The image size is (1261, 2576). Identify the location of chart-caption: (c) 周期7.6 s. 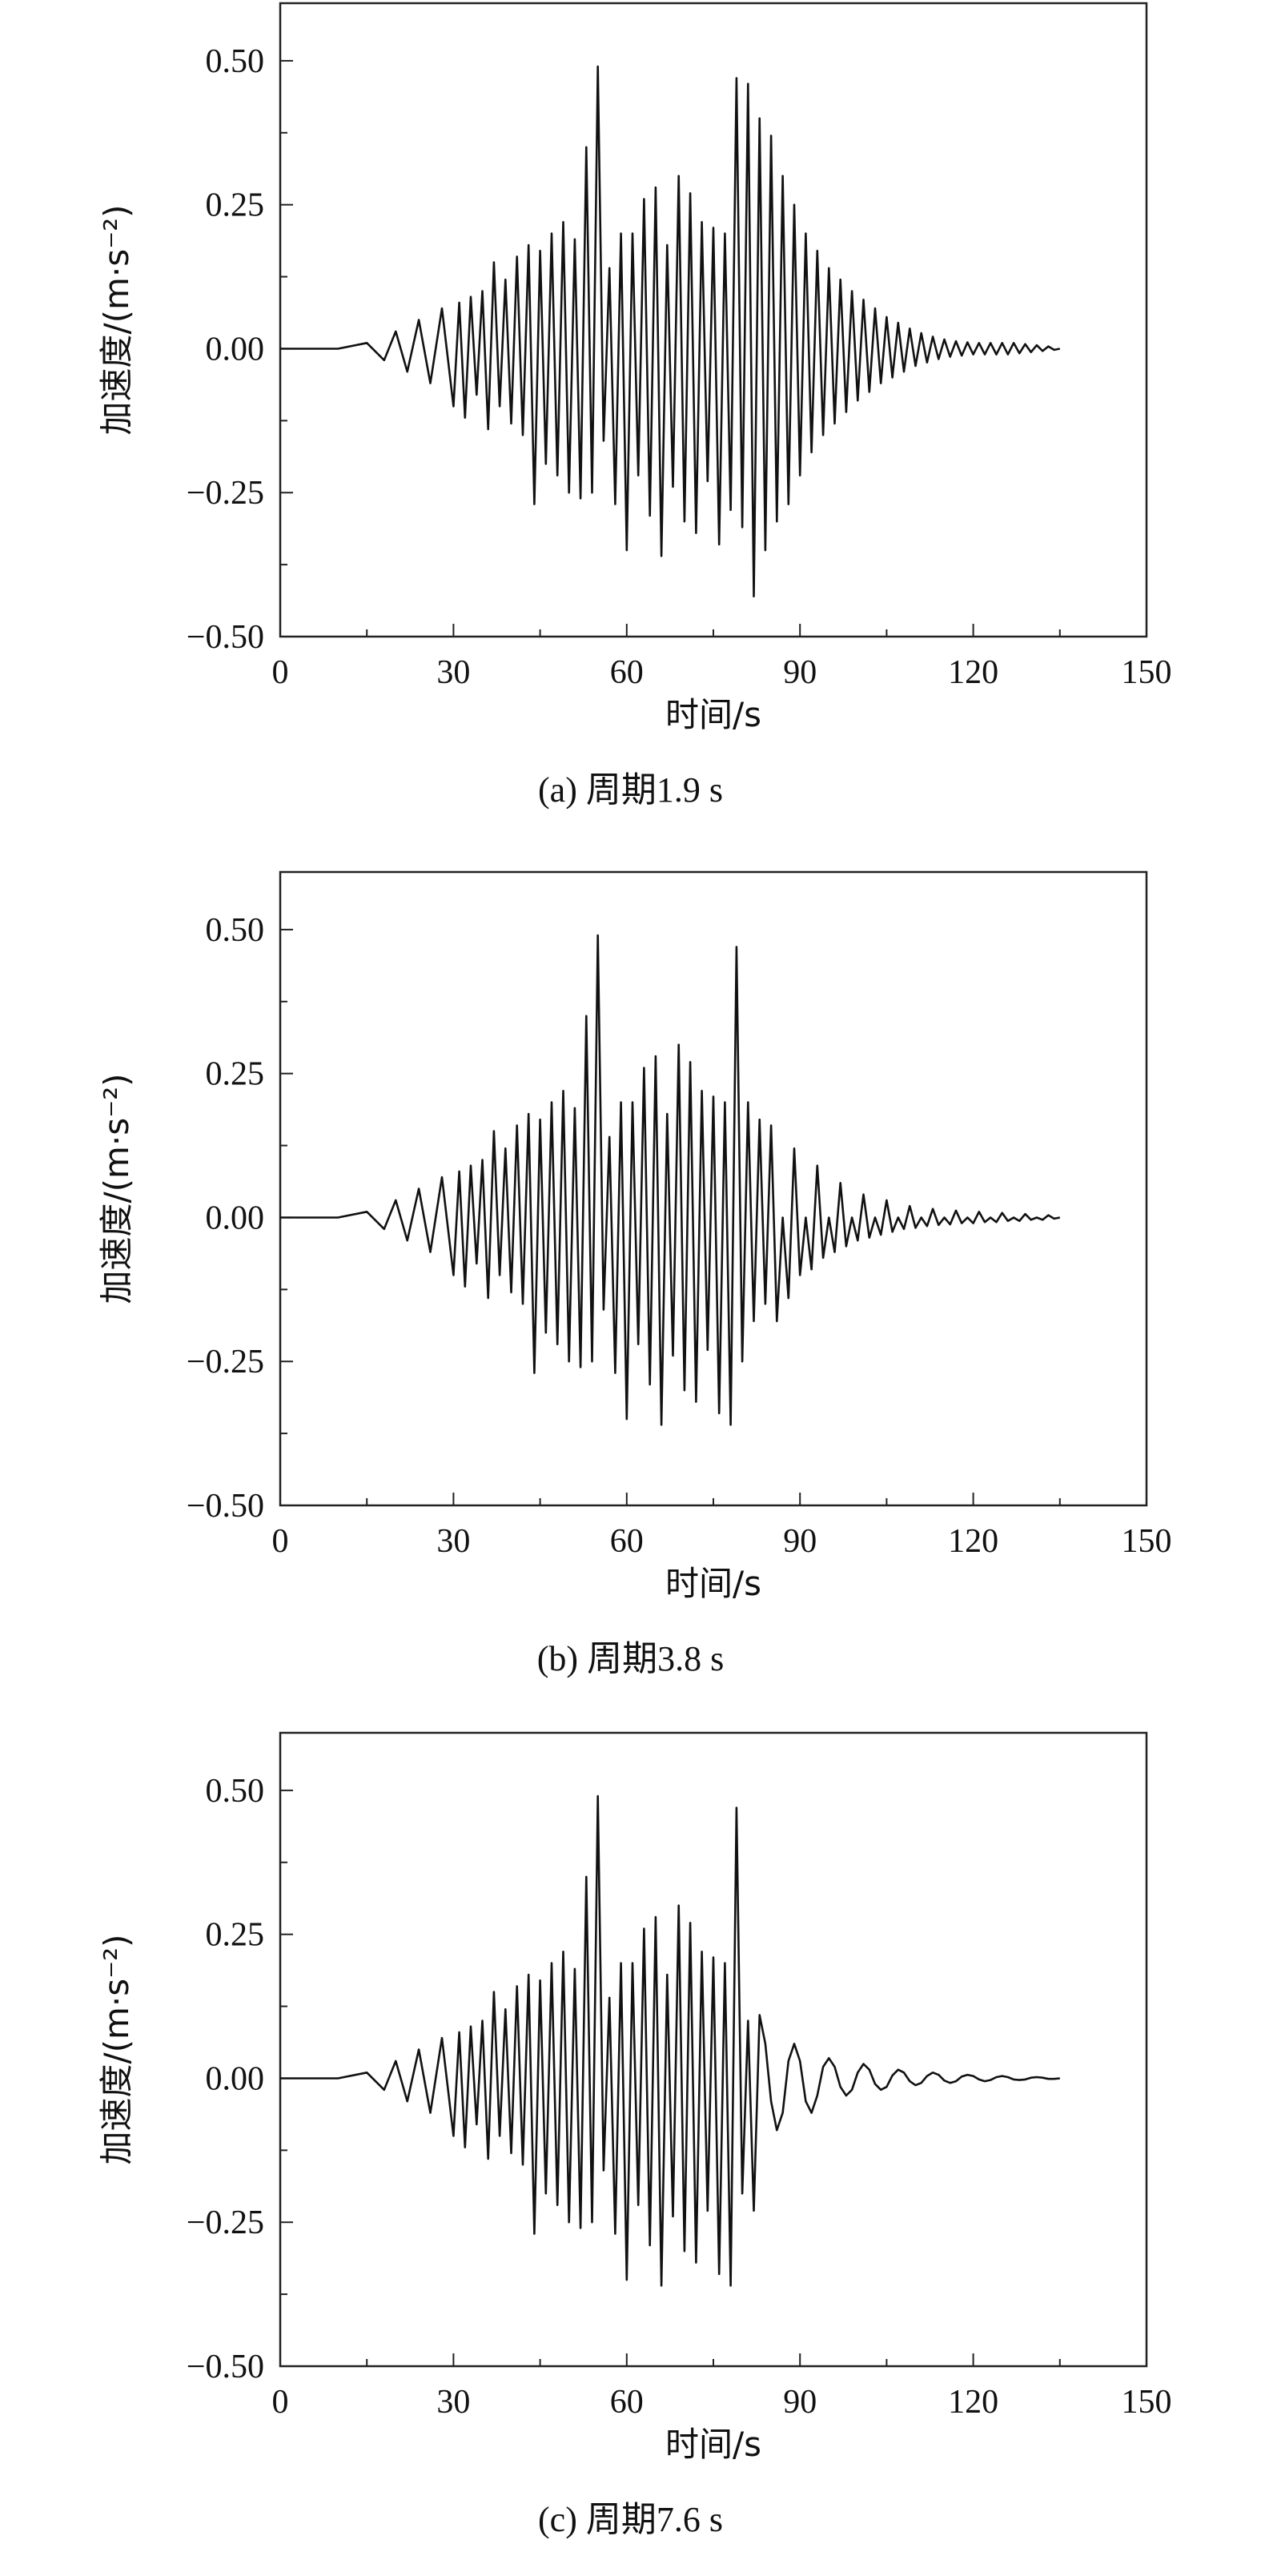
(630, 2519).